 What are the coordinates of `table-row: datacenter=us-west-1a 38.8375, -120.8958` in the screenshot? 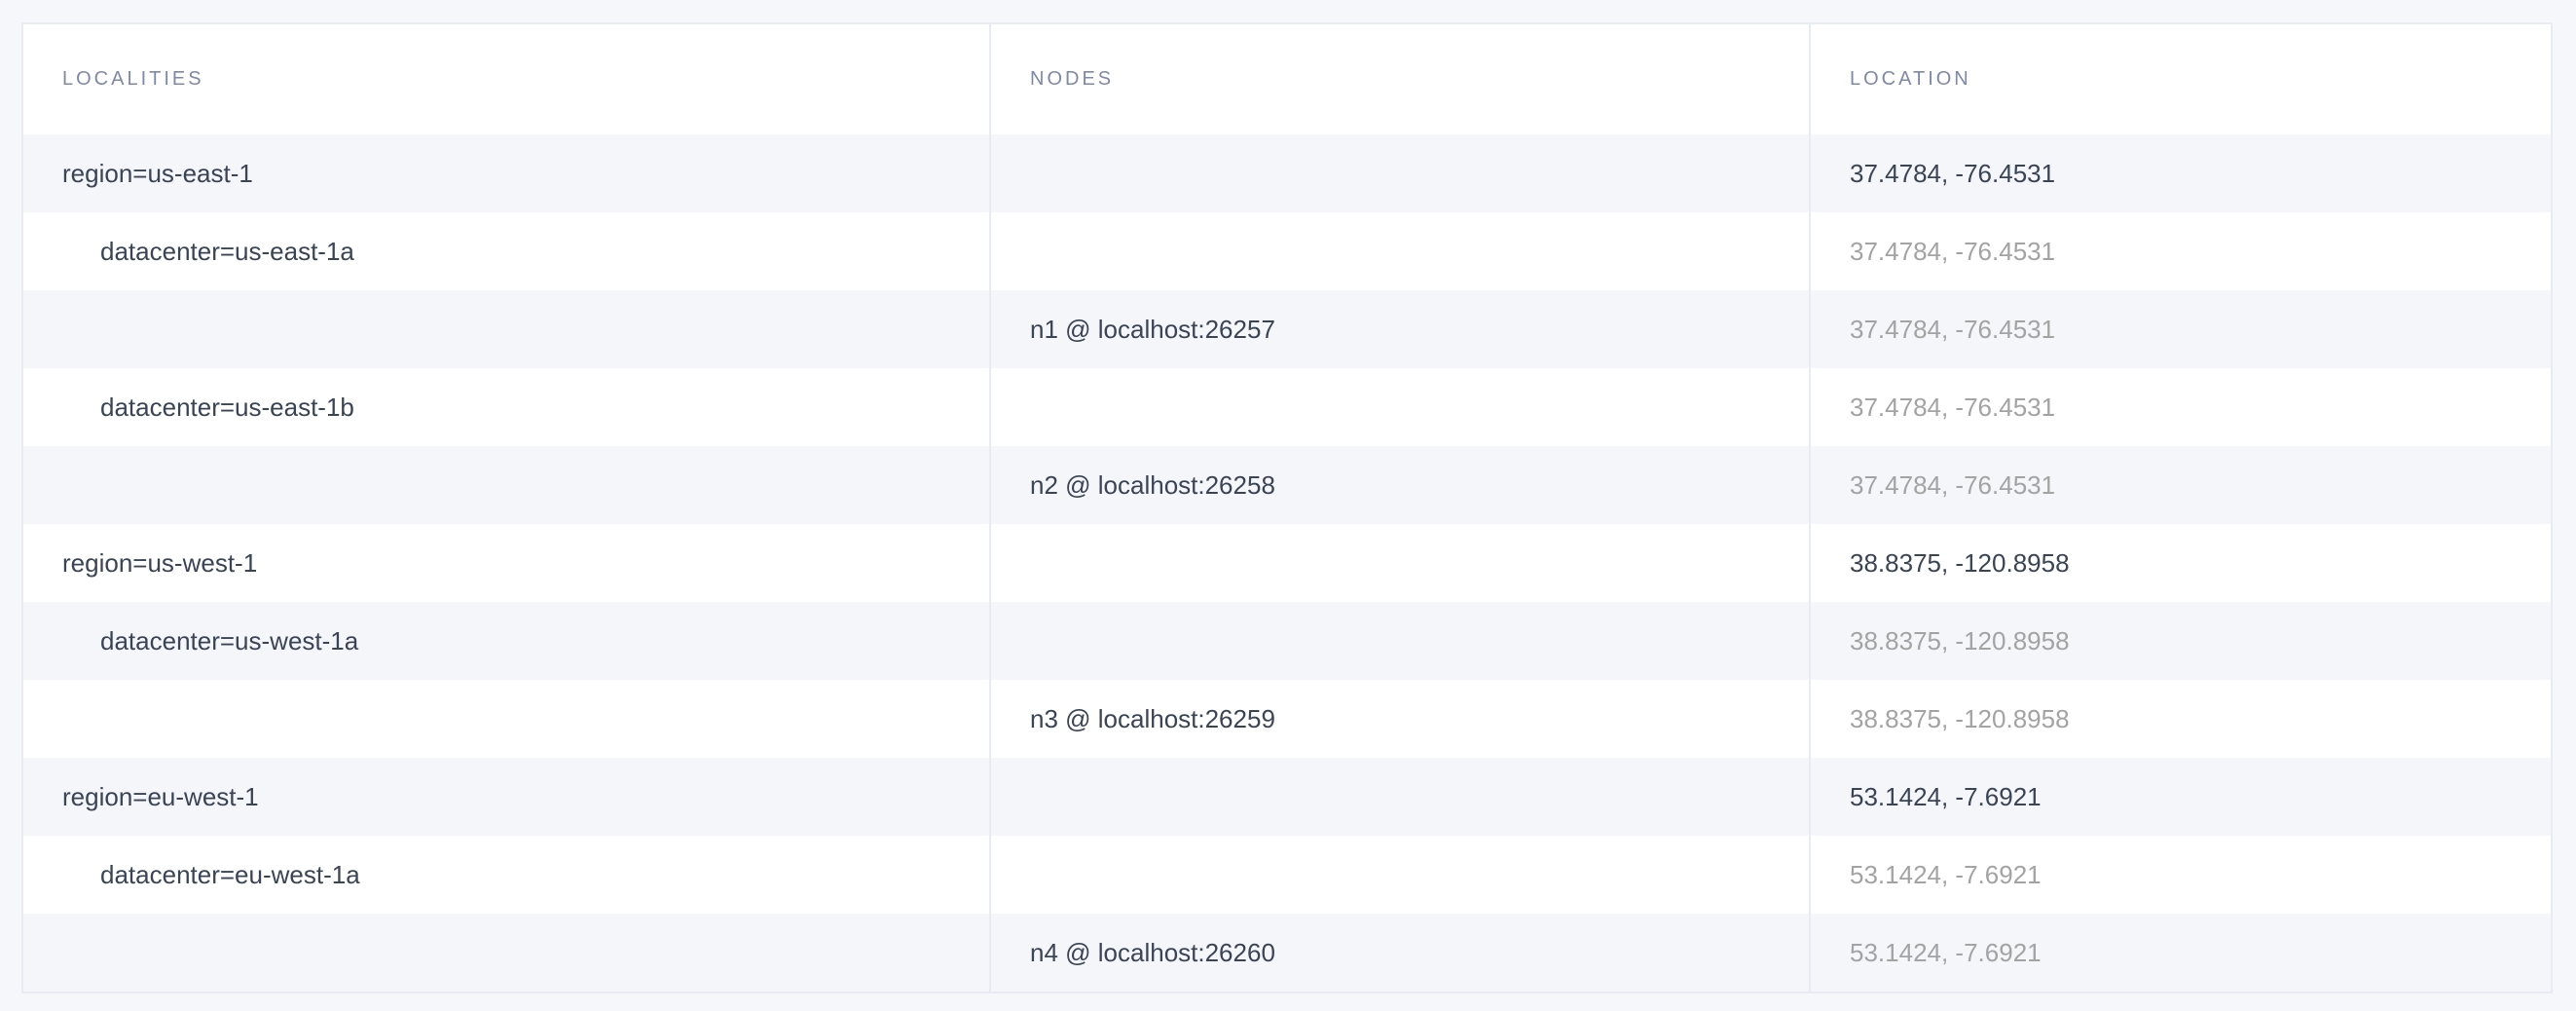 It's located at (1287, 641).